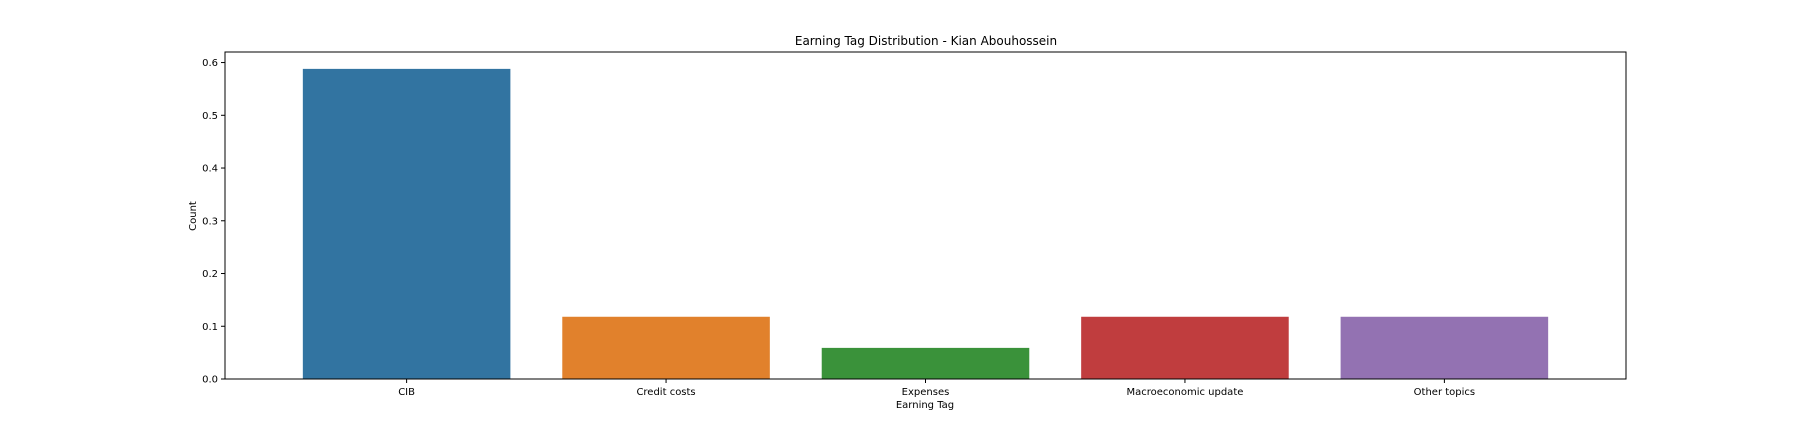 The width and height of the screenshot is (1800, 432). Describe the element at coordinates (210, 63) in the screenshot. I see `y-tick-label-6: 0.6` at that location.